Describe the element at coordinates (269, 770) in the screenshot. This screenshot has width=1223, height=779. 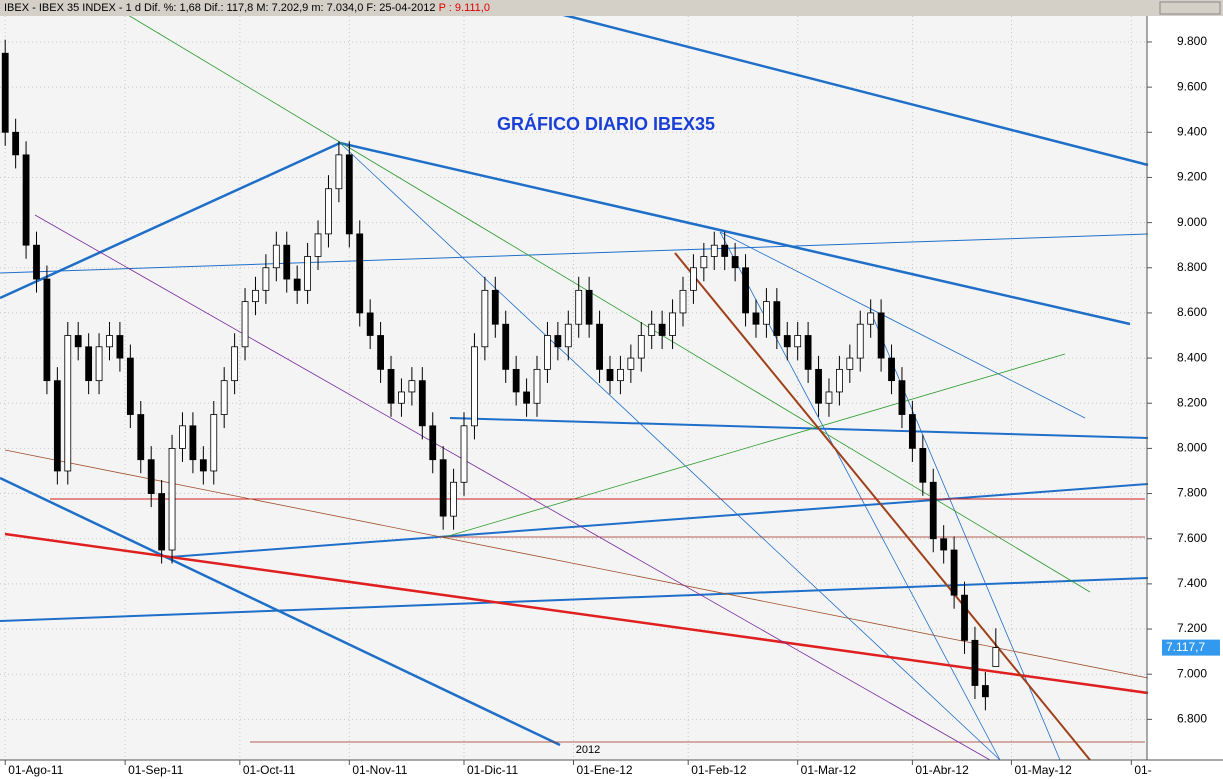
I see `x-tick-label: 01-Oct-11` at that location.